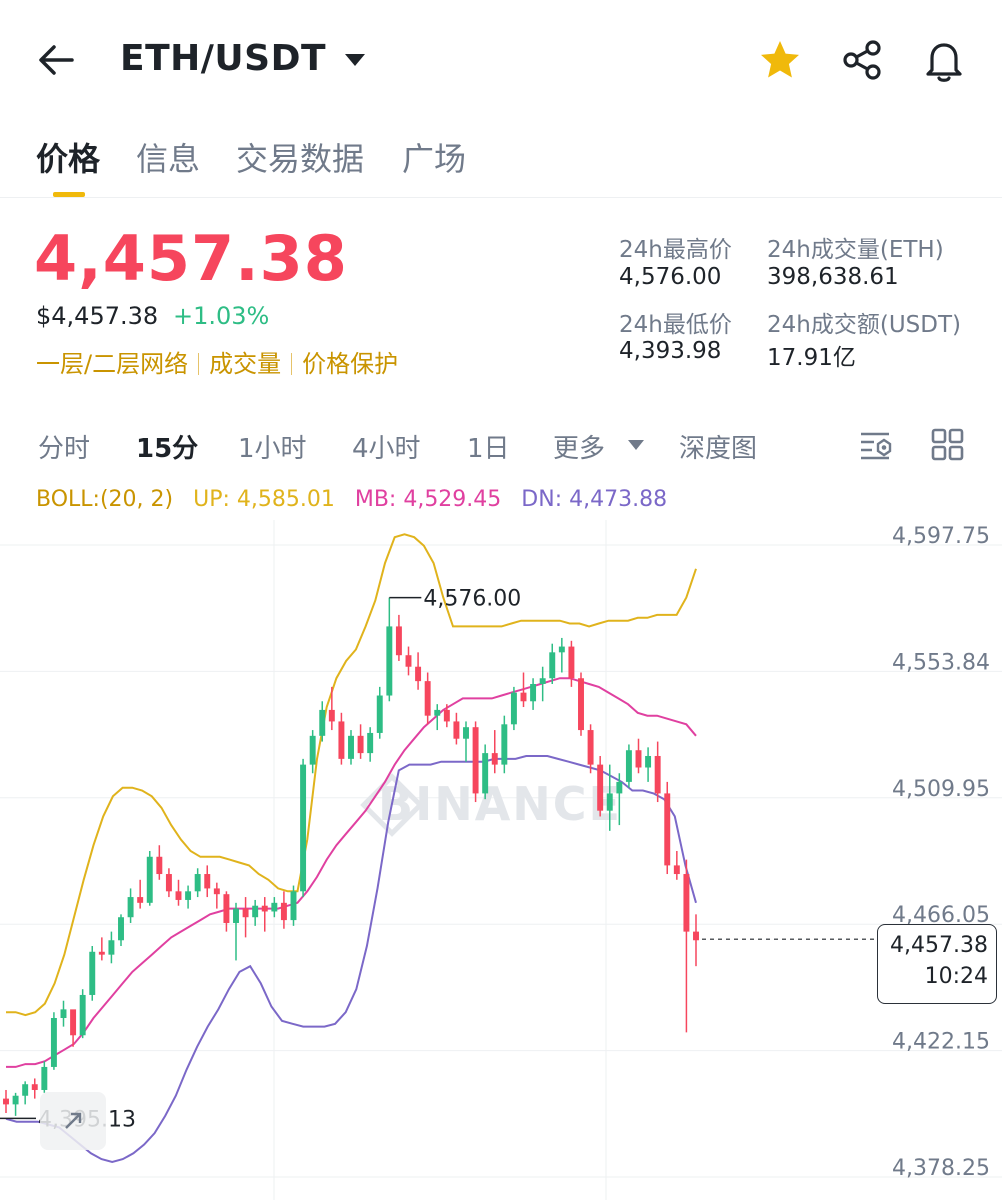 The height and width of the screenshot is (1200, 1002). What do you see at coordinates (594, 499) in the screenshot?
I see `boll-dn: DN: 4,473.88` at bounding box center [594, 499].